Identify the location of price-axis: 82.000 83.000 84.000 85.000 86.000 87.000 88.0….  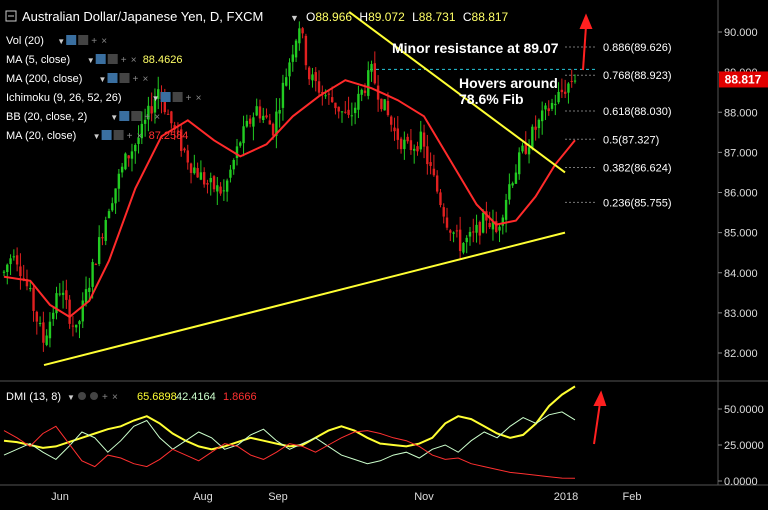
(738, 193).